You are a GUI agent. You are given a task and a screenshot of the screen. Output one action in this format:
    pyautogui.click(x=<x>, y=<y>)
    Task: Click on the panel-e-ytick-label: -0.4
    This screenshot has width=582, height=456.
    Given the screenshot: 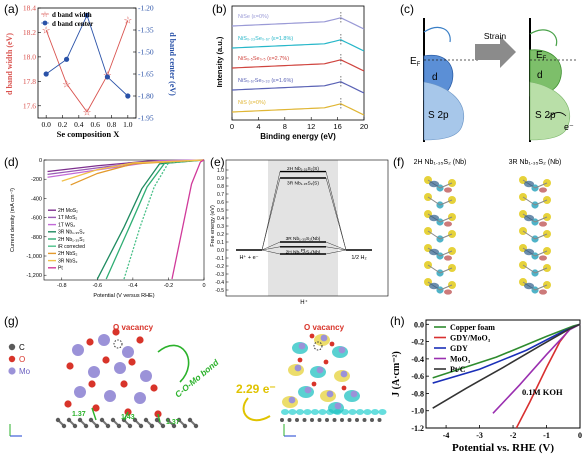 What is the action you would take?
    pyautogui.click(x=219, y=283)
    